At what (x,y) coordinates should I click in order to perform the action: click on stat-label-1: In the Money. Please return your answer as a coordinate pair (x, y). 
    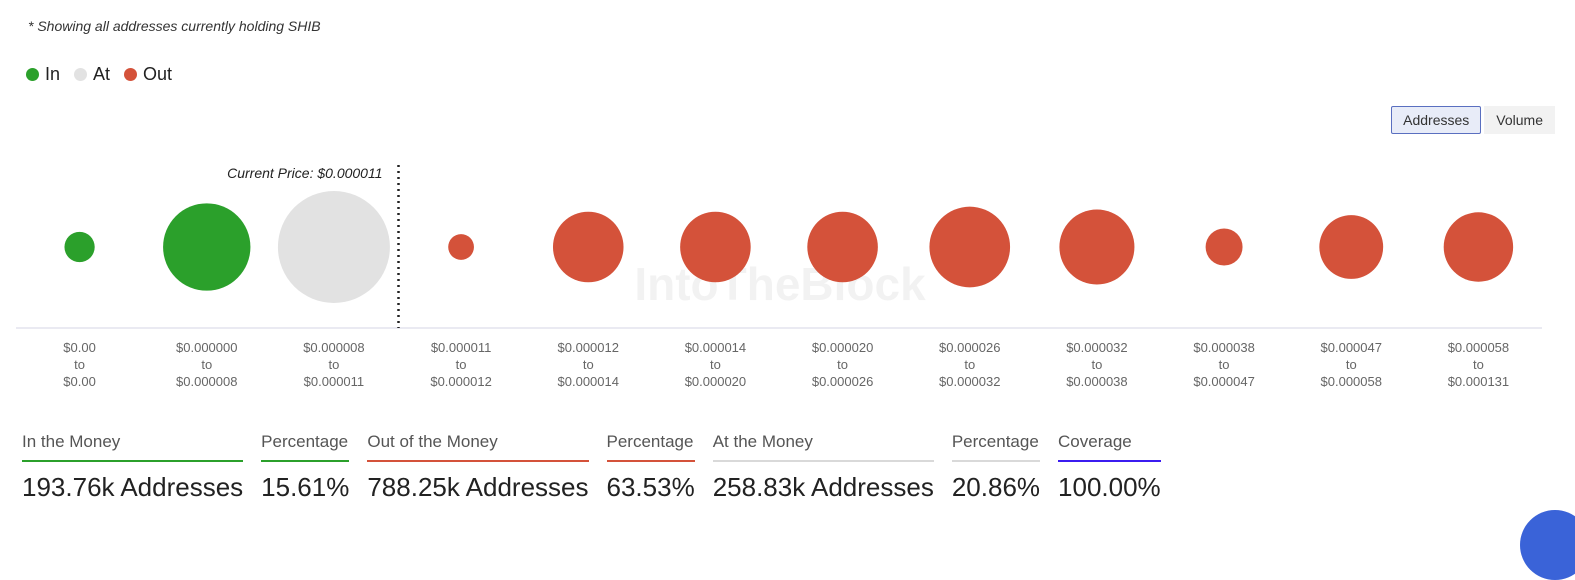
    Looking at the image, I should click on (133, 447).